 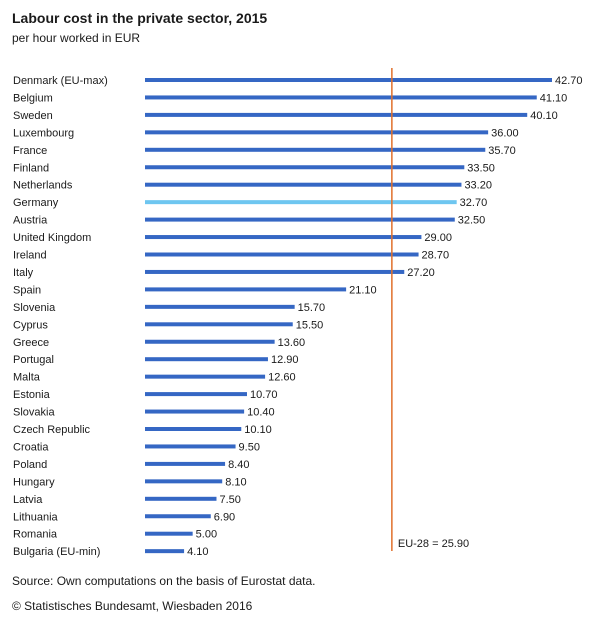 What do you see at coordinates (33, 116) in the screenshot?
I see `category-label: Sweden` at bounding box center [33, 116].